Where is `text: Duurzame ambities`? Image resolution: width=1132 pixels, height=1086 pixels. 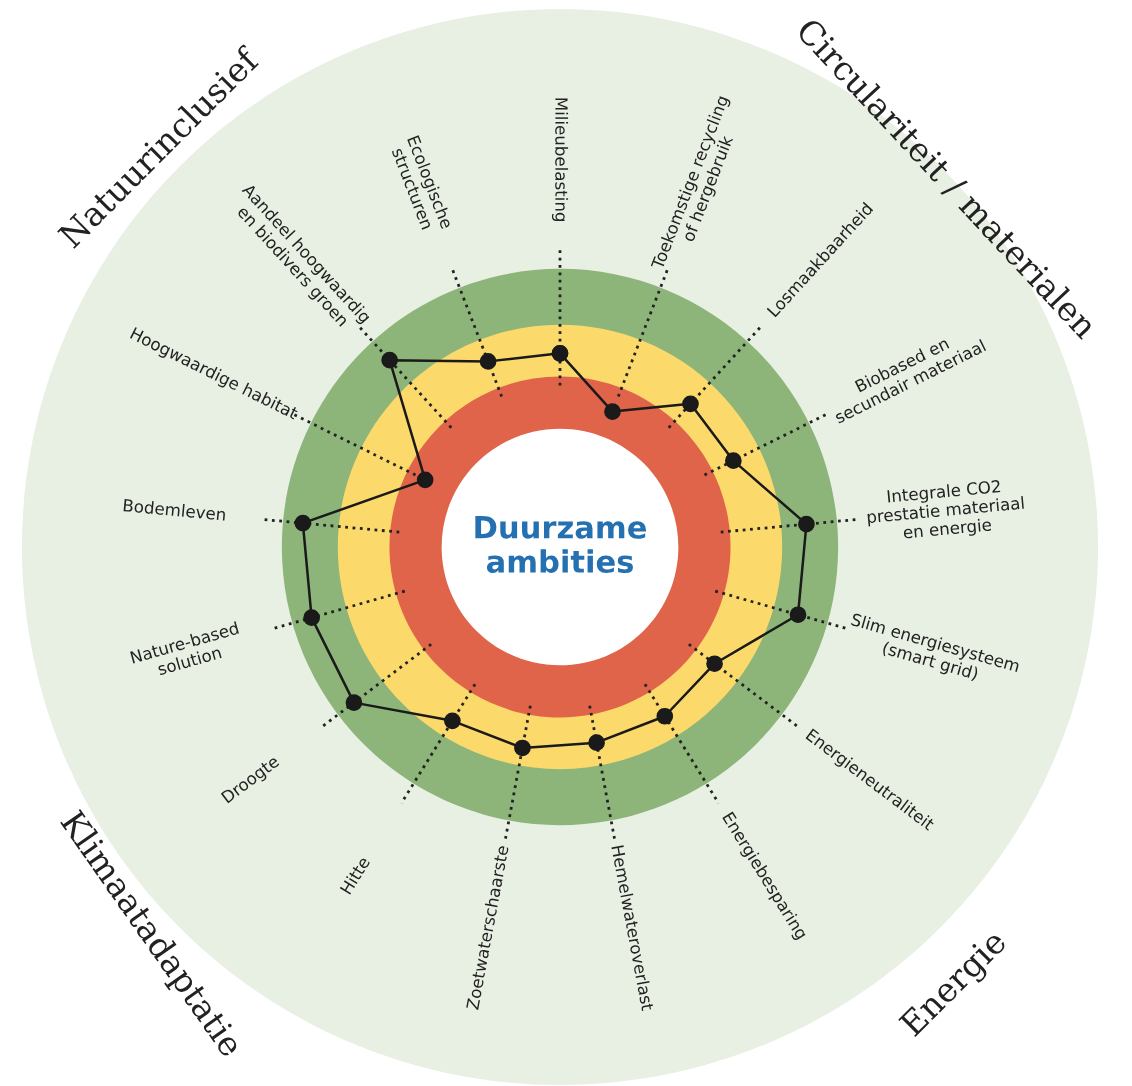
text: Duurzame ambities is located at coordinates (560, 544).